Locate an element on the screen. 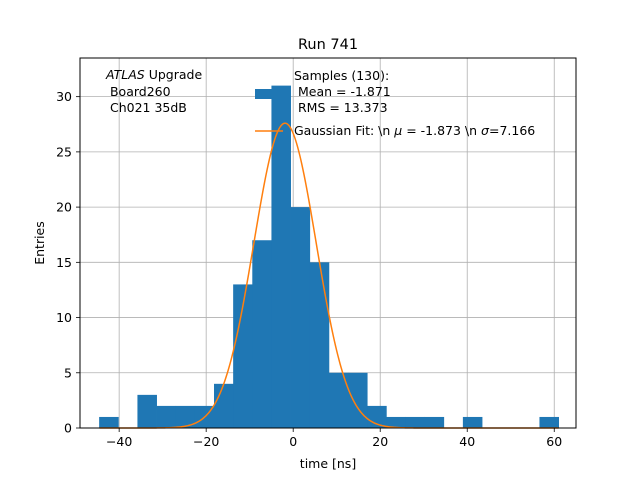  atlas-annotation: ATLAS Upgrade Board260 Ch021 35dB is located at coordinates (153, 91).